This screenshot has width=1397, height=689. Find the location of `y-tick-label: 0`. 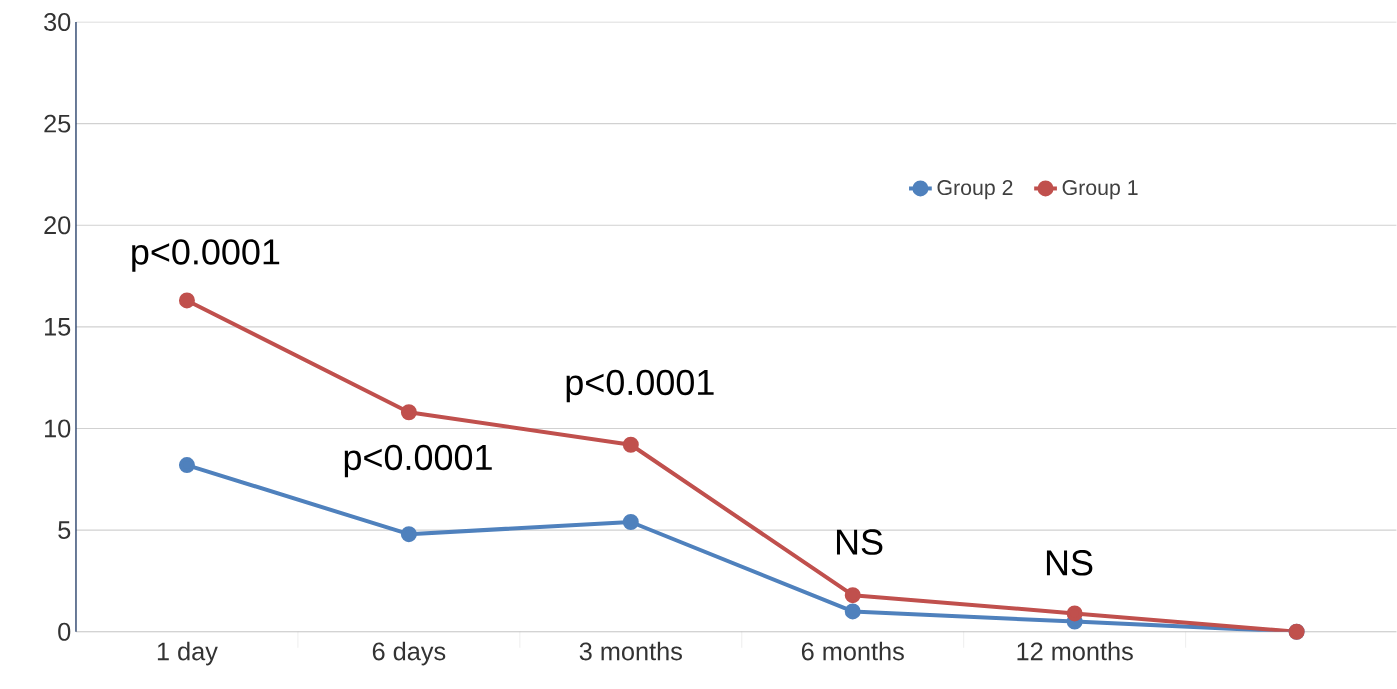

y-tick-label: 0 is located at coordinates (64, 631).